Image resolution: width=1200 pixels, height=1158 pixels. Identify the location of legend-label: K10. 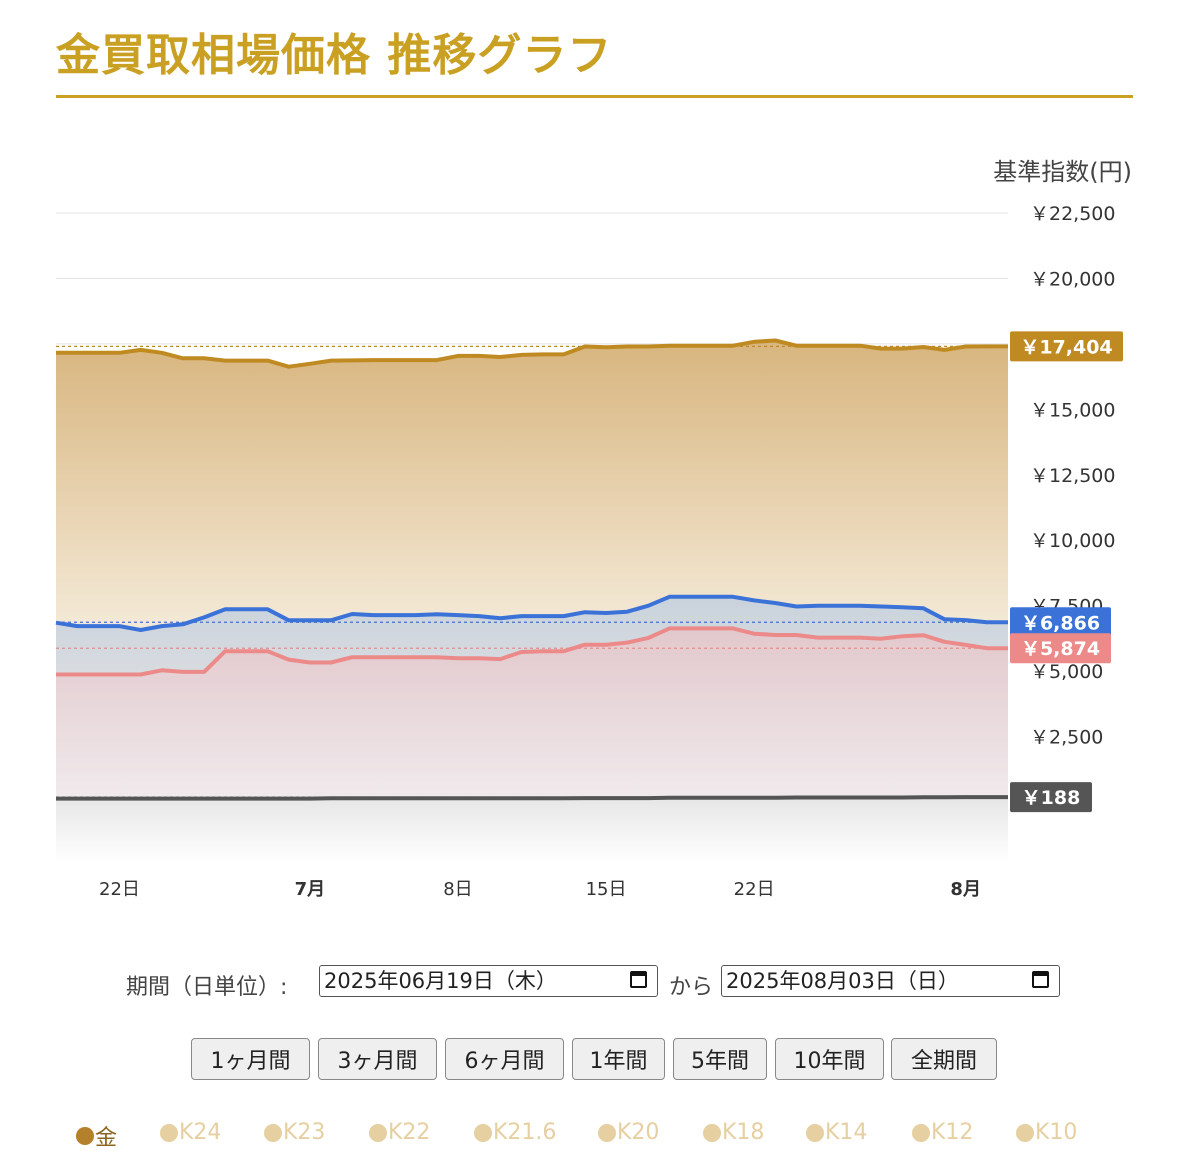
(1056, 1132).